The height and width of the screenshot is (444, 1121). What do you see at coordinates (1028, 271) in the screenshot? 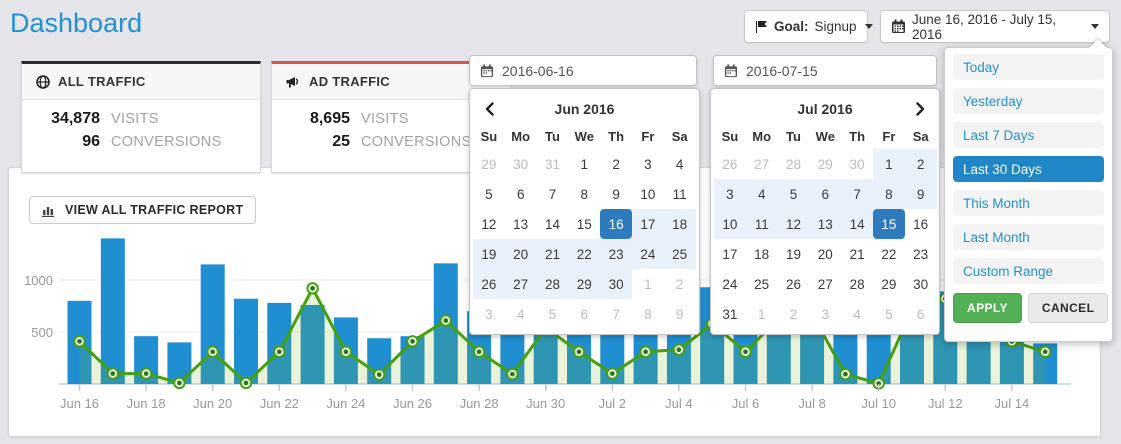
I see `preset-custom-range: Custom Range` at bounding box center [1028, 271].